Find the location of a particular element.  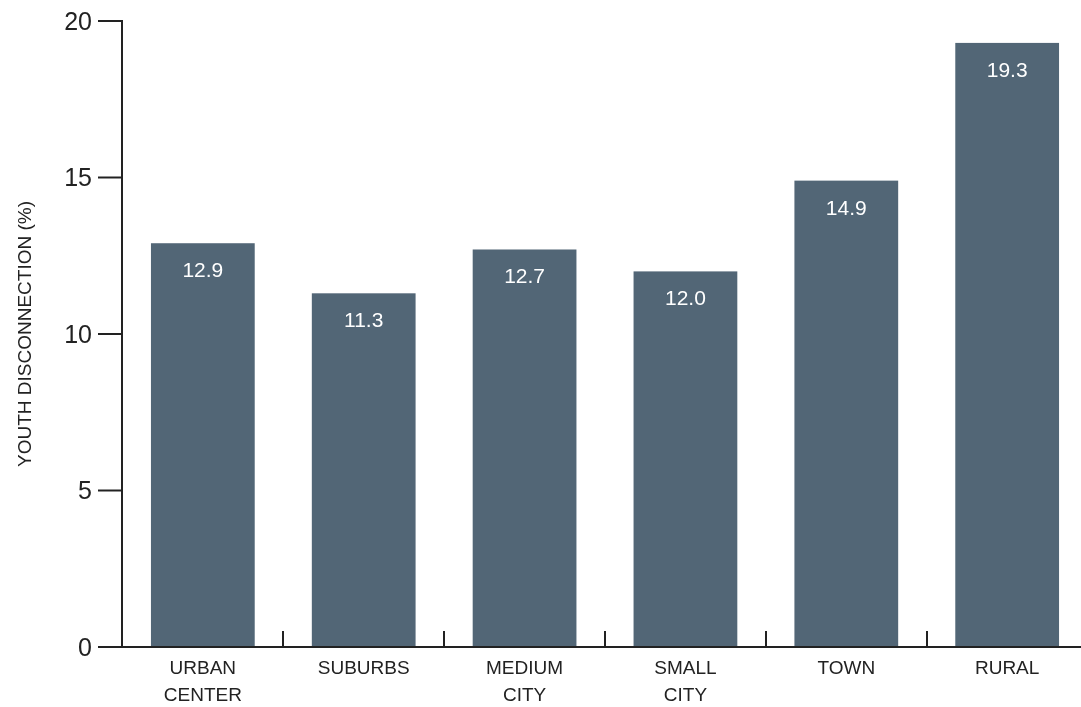

x-tick-label: URBAN CENTER is located at coordinates (202, 681).